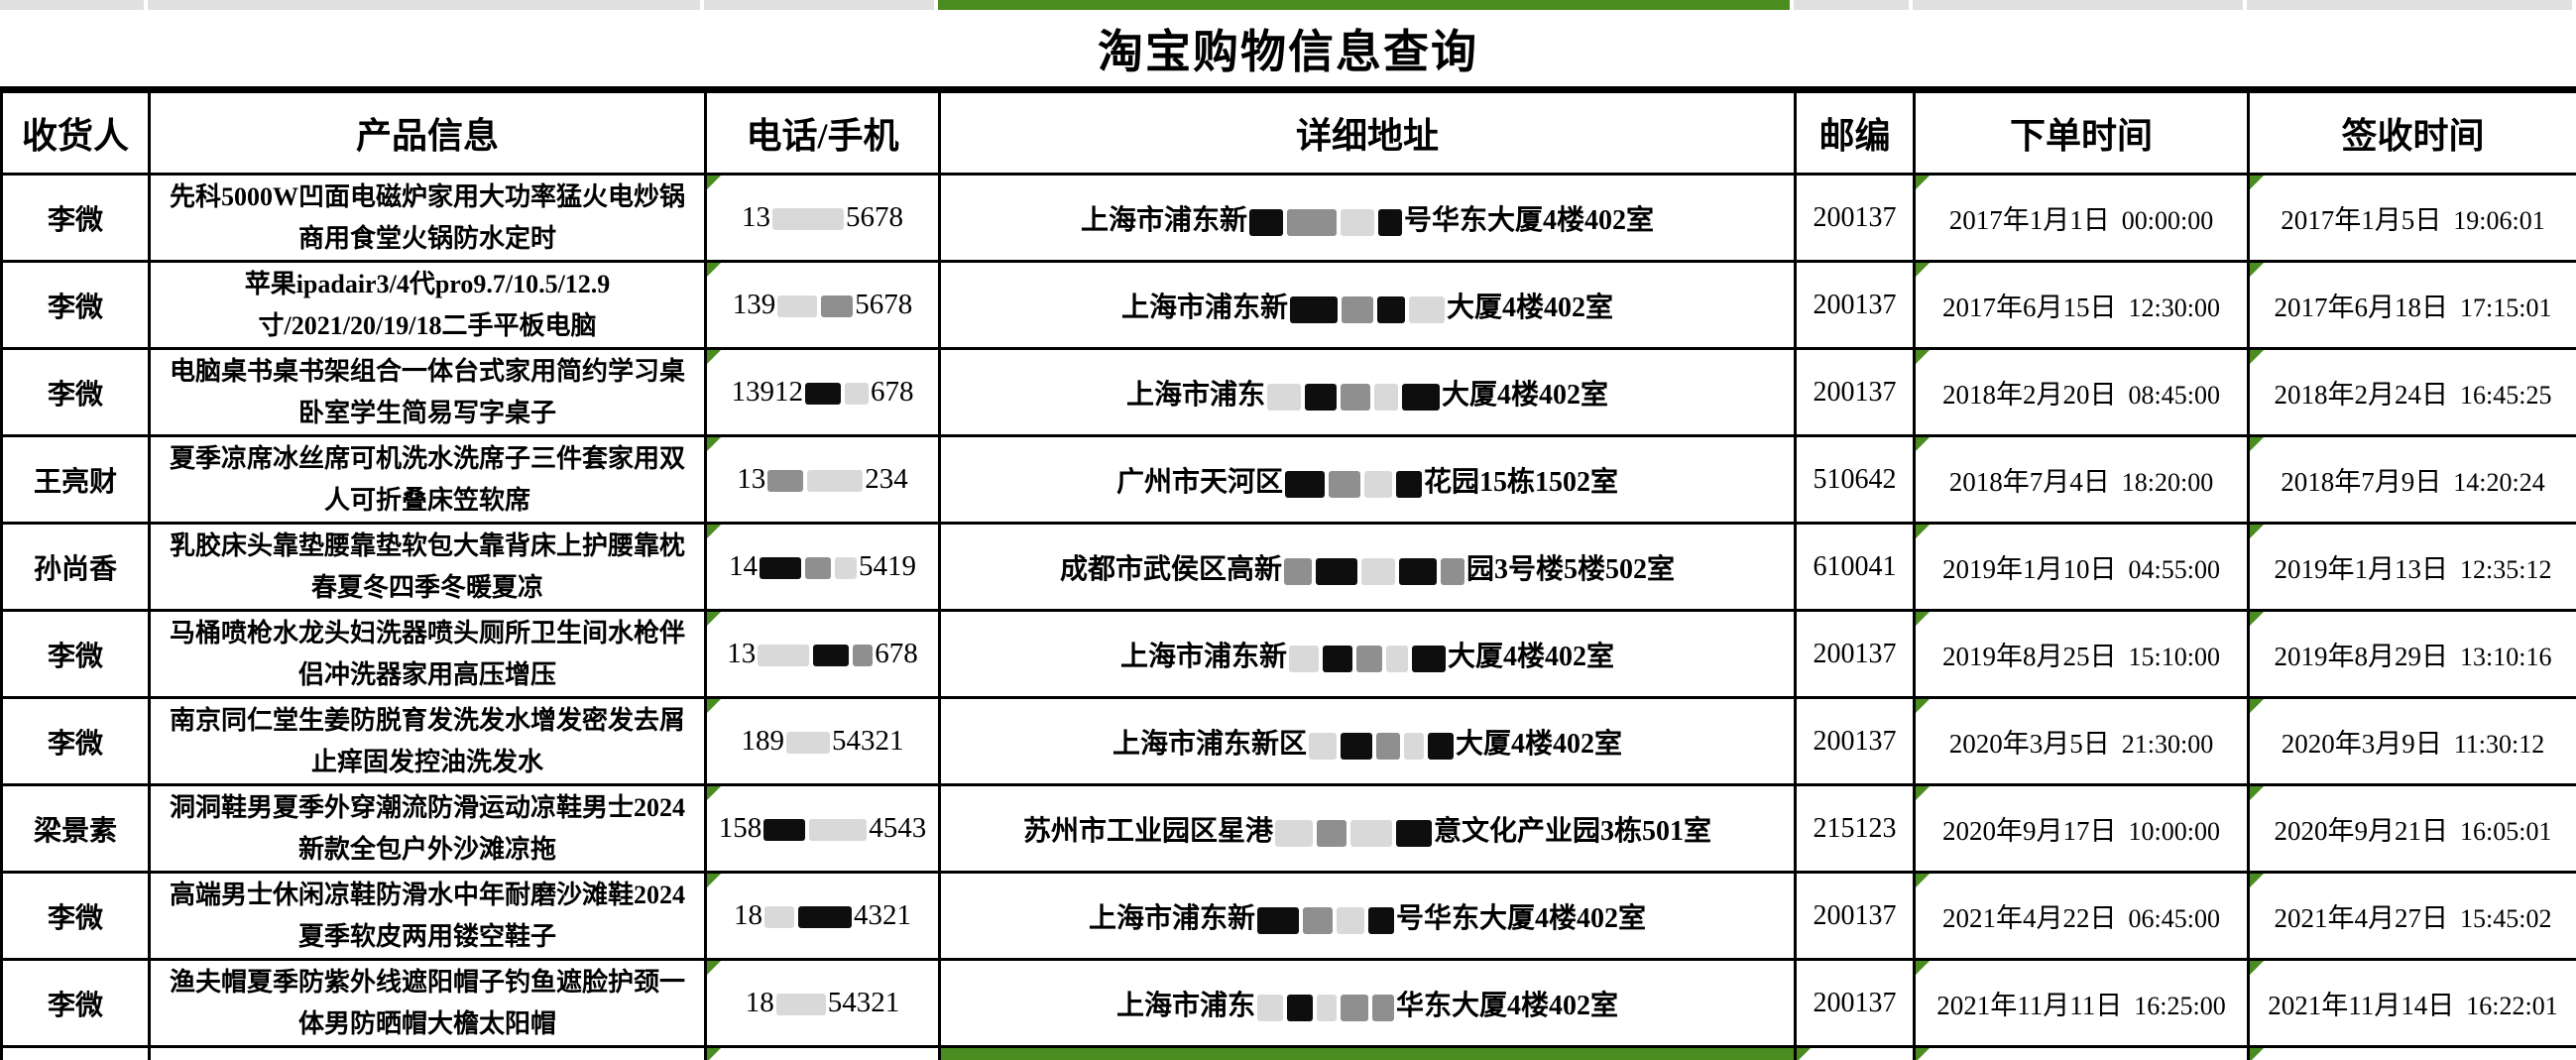  What do you see at coordinates (2082, 132) in the screenshot?
I see `column-header-order: 下单时间` at bounding box center [2082, 132].